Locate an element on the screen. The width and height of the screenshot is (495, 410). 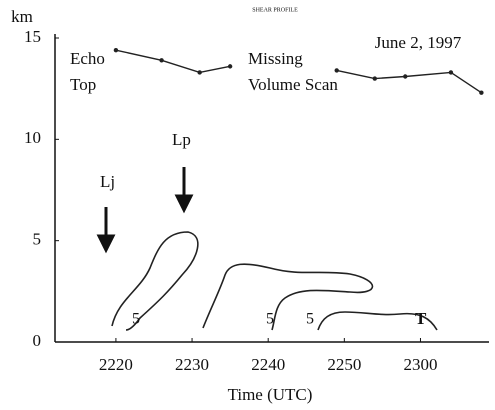
x-tick-label: 2300 is located at coordinates (420, 364).